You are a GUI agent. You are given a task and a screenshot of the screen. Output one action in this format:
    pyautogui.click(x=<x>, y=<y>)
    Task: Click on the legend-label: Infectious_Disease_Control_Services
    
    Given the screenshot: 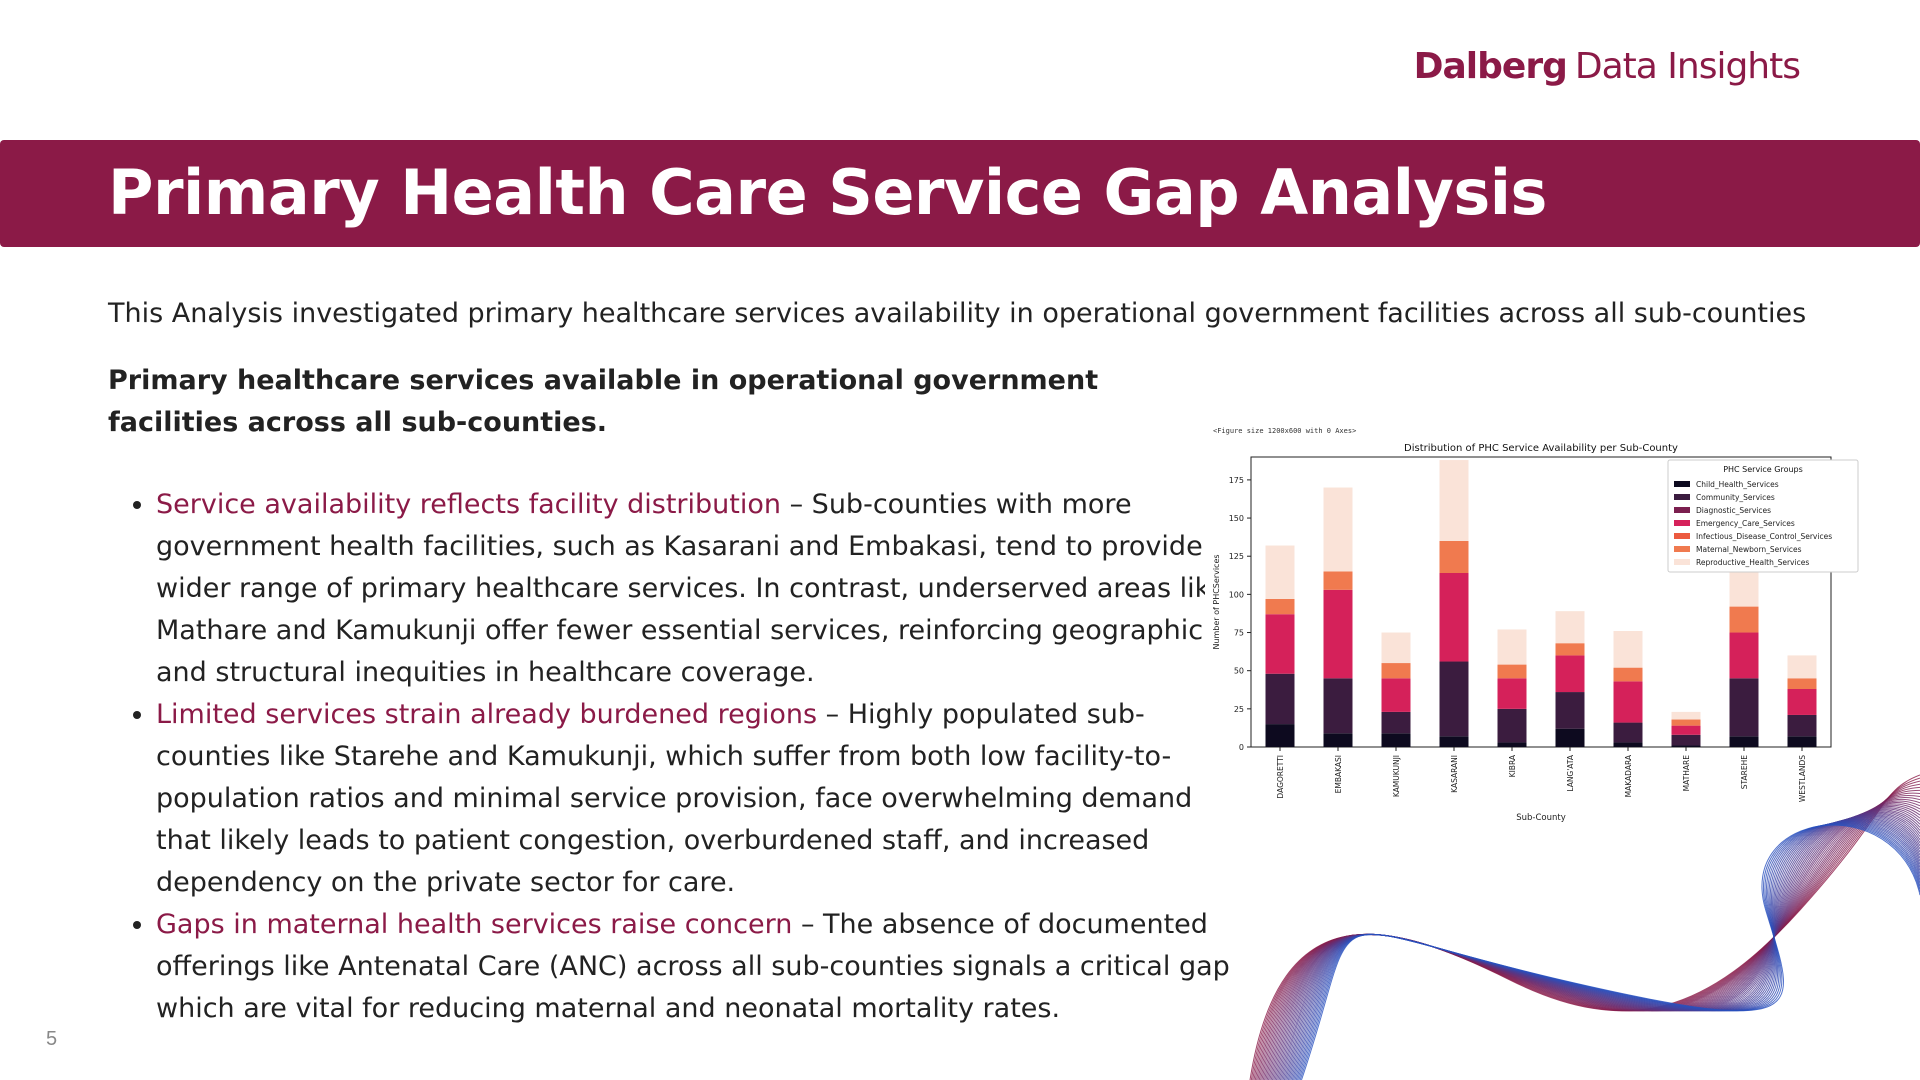 What is the action you would take?
    pyautogui.click(x=1764, y=536)
    